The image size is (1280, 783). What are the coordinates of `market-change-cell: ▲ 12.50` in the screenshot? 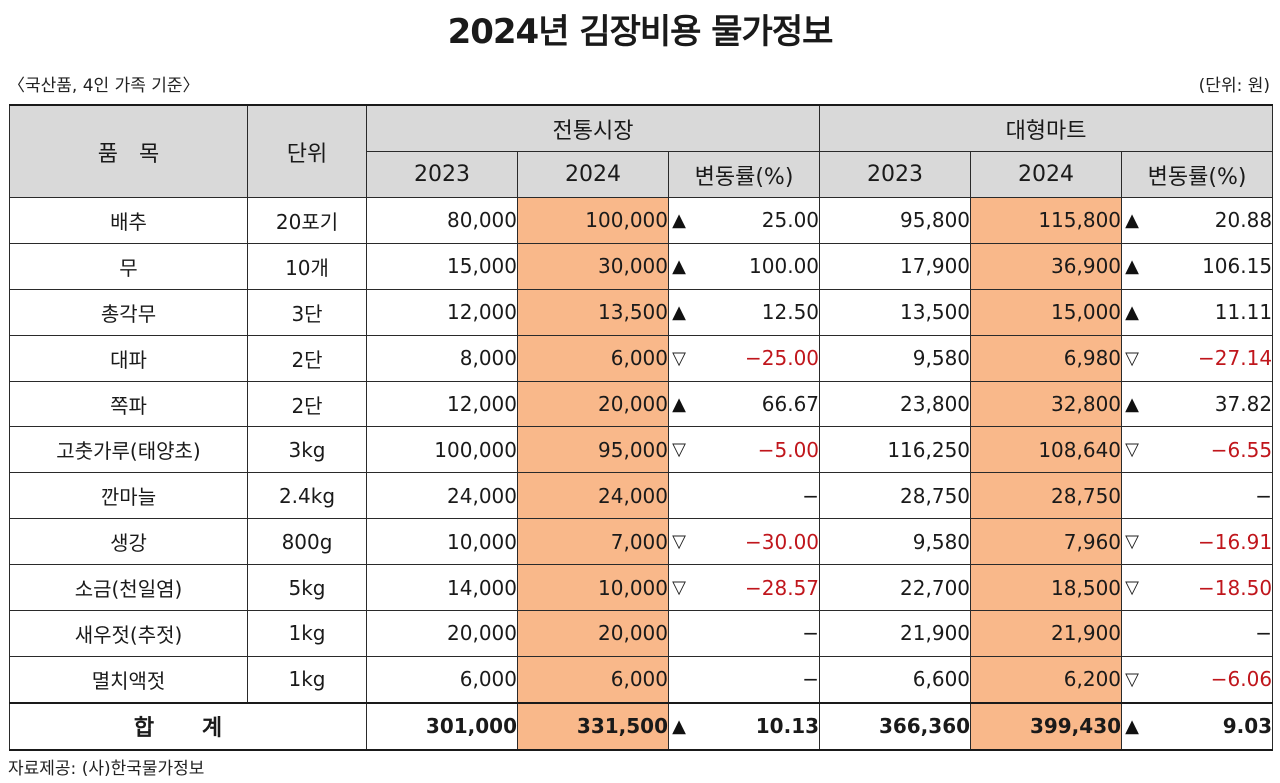 It's located at (744, 312).